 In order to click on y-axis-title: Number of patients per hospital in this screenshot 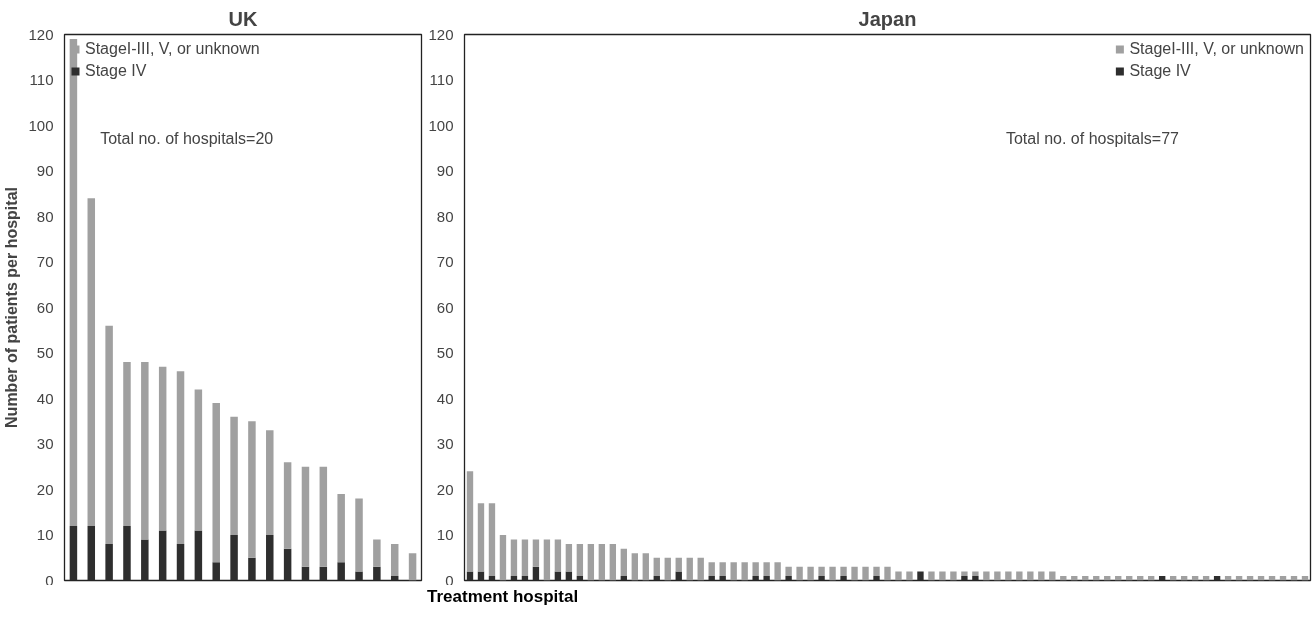, I will do `click(12, 307)`.